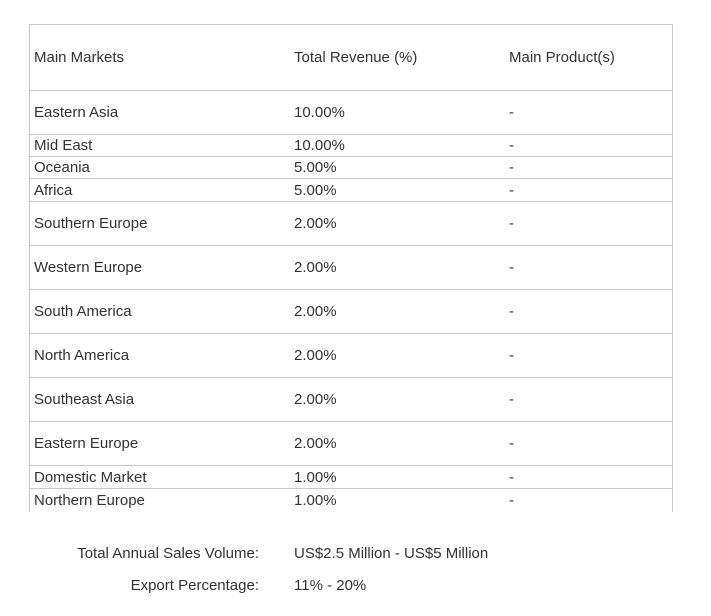 This screenshot has width=711, height=616. Describe the element at coordinates (91, 223) in the screenshot. I see `market-name: Southern Europe` at that location.